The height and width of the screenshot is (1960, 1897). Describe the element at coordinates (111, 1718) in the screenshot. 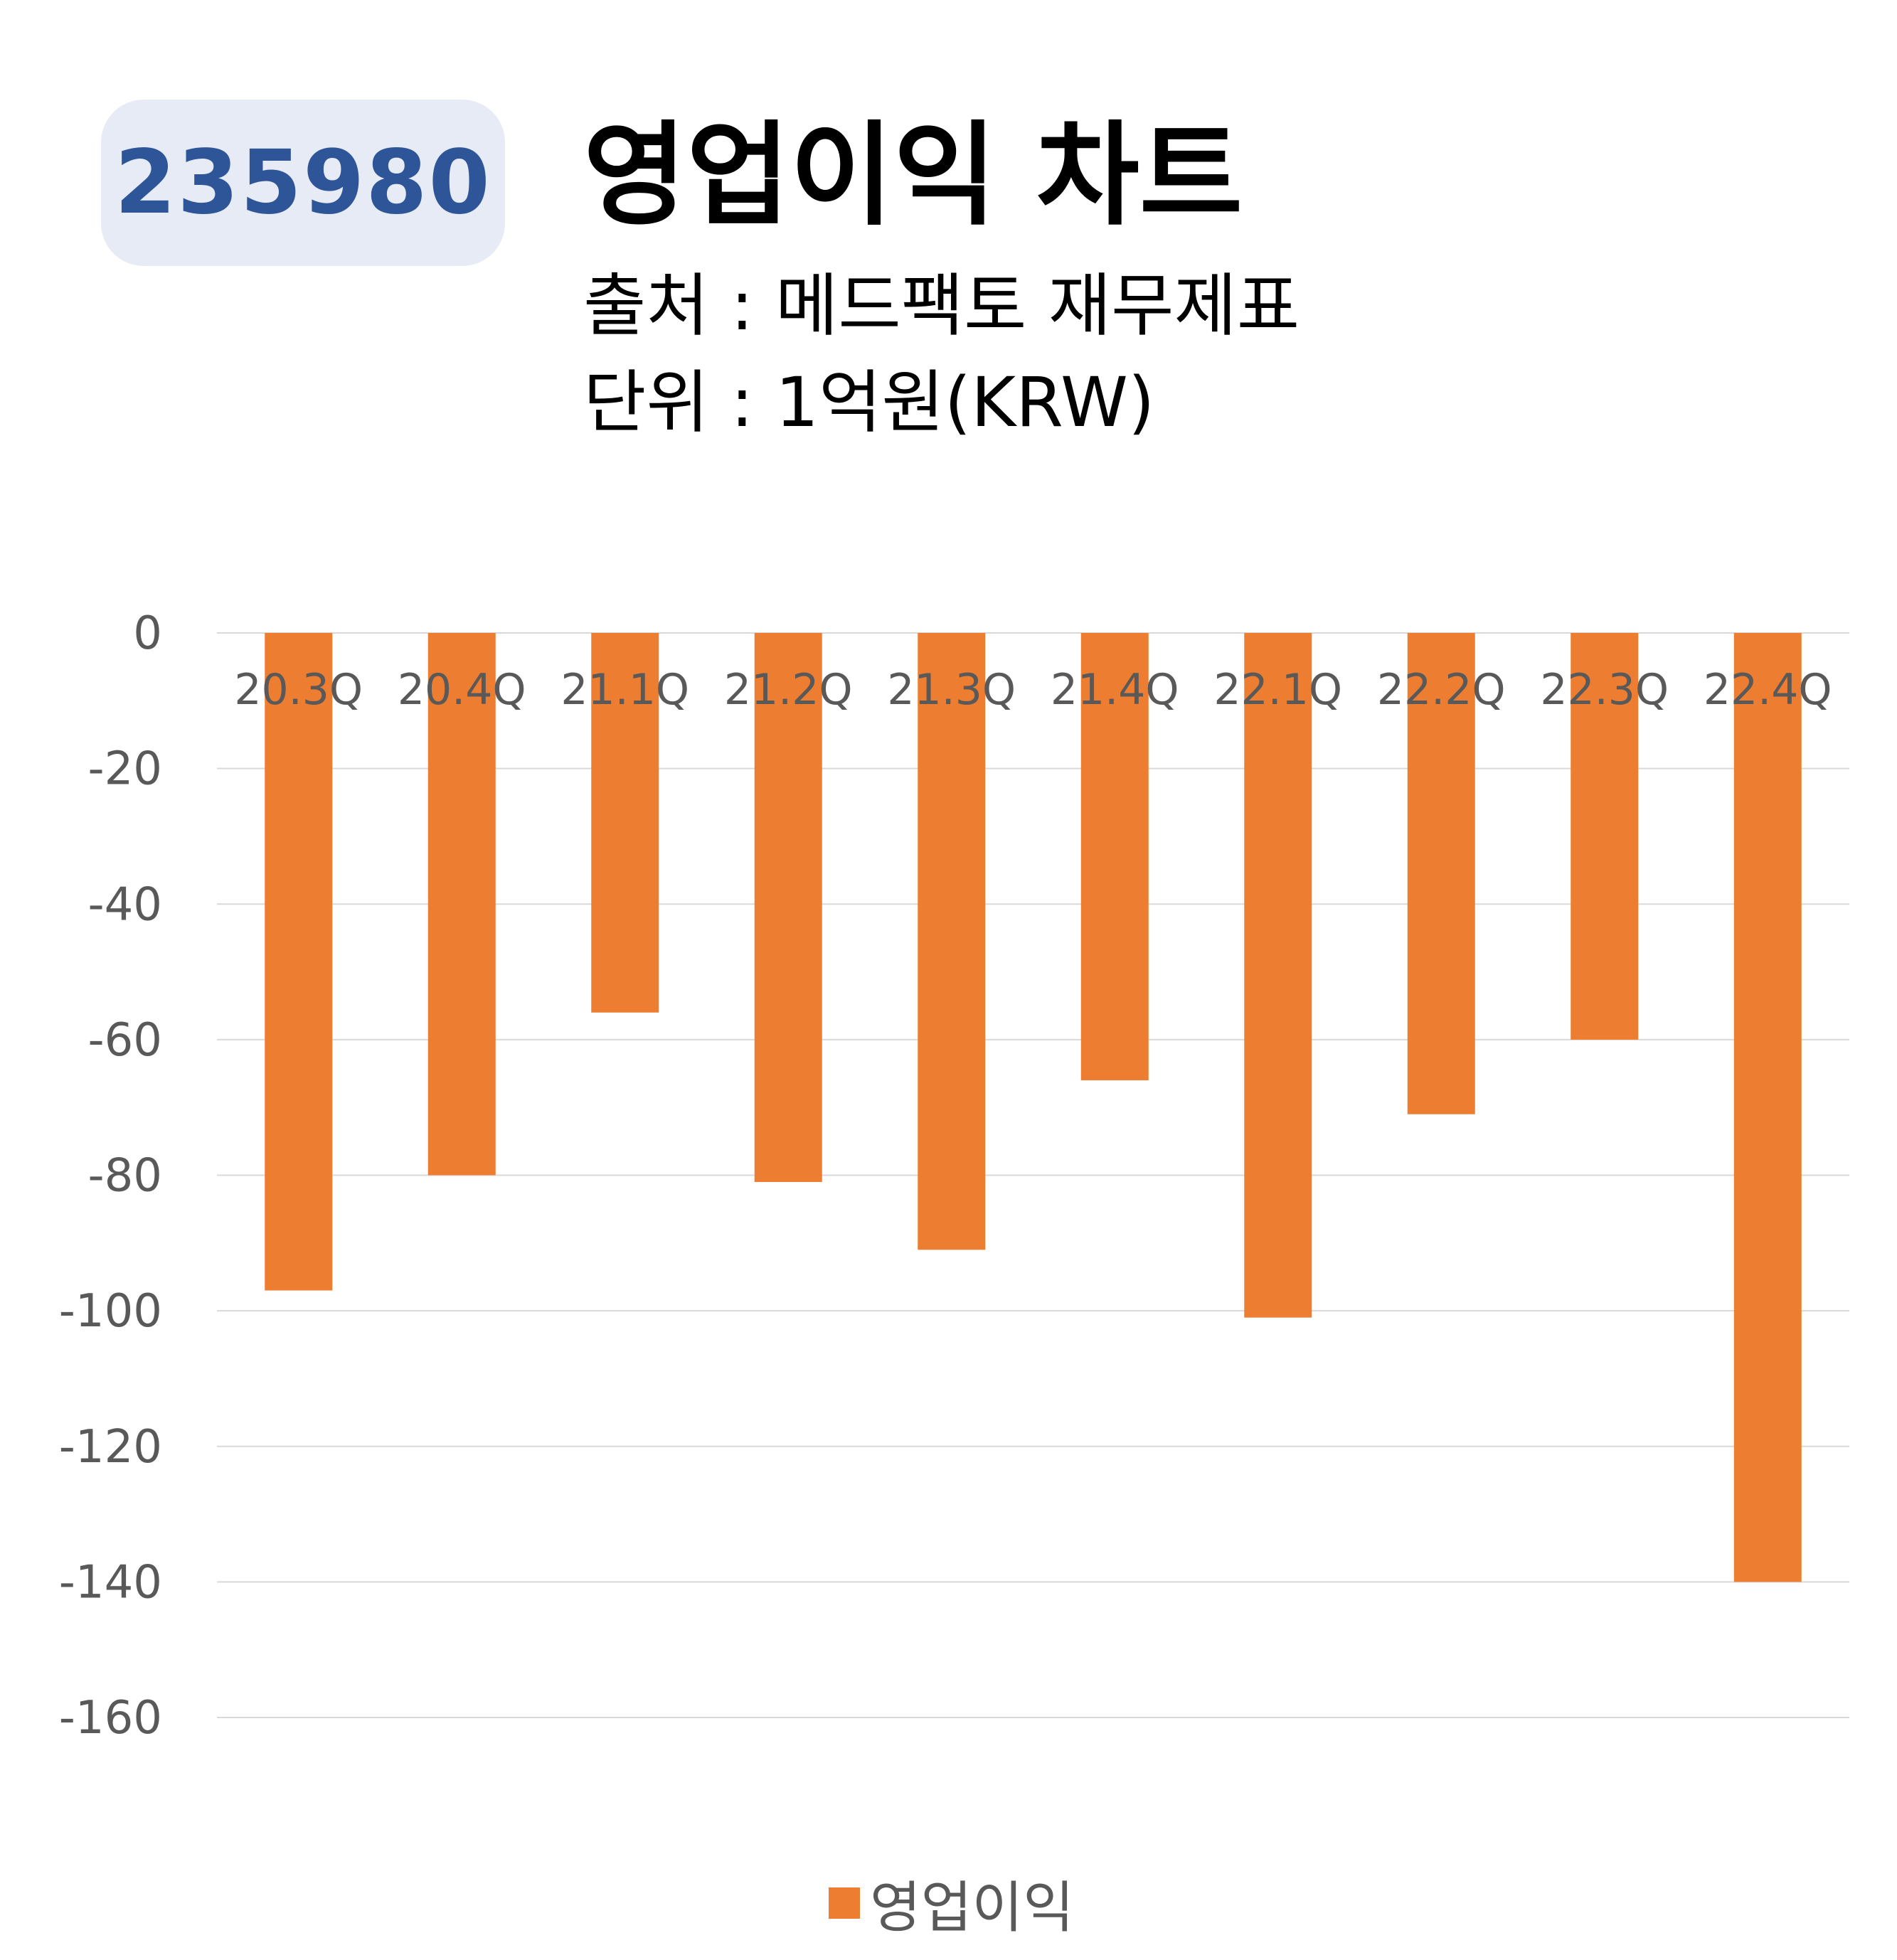

I see `y-tick-label: -160` at that location.